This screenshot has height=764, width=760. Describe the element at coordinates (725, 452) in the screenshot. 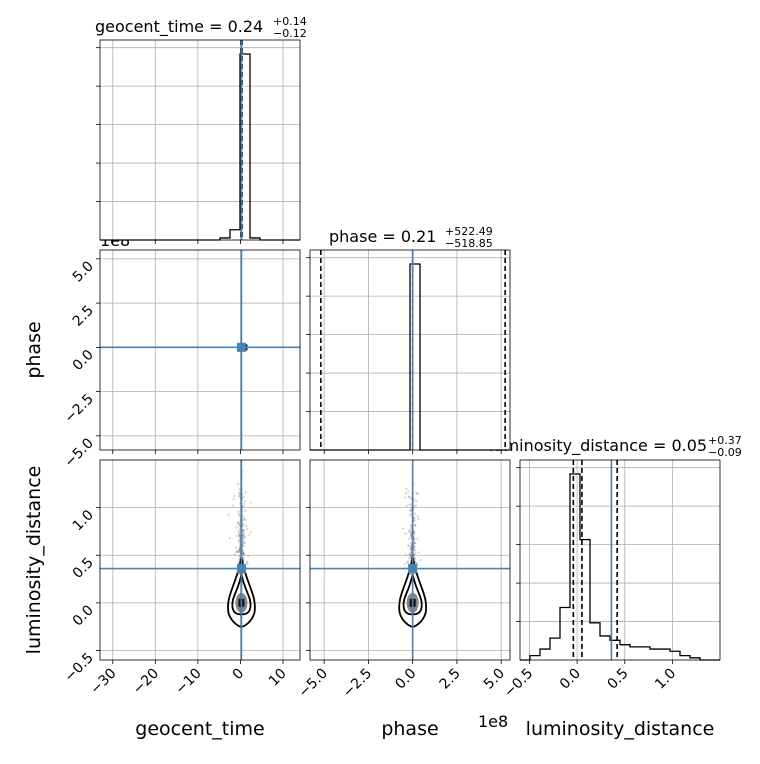

I see `title-luminosity-distance-minus: −0.09` at that location.